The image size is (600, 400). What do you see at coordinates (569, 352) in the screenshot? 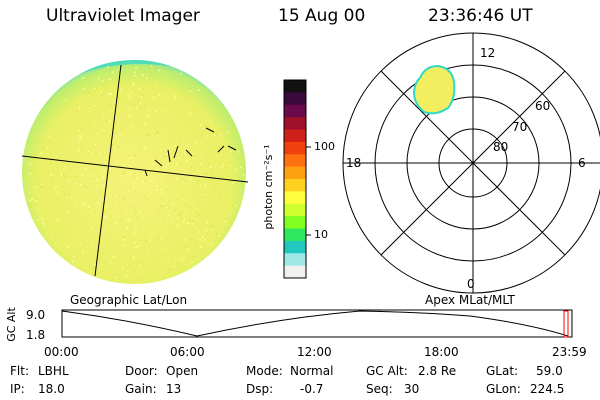
I see `timeline-x-tick-2359: 23:59` at bounding box center [569, 352].